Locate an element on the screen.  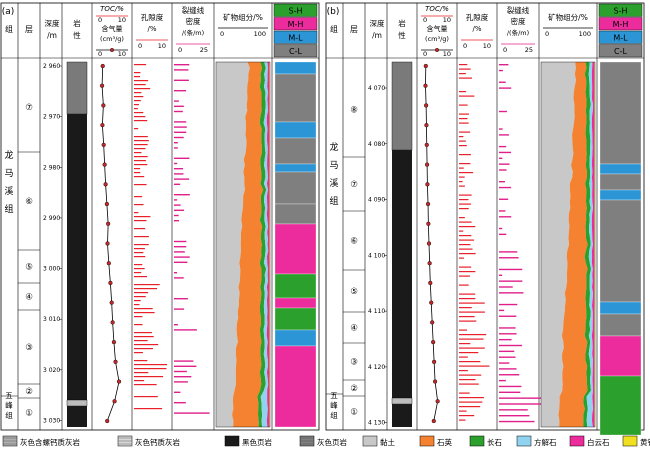
frac-max: 25 is located at coordinates (204, 50).